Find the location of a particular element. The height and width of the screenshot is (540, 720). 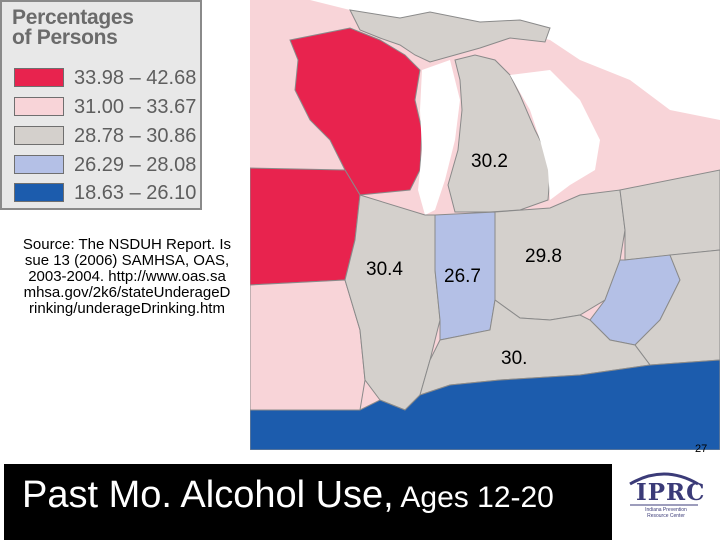

legend-item: 26.29 – 28.08 is located at coordinates (107, 165).